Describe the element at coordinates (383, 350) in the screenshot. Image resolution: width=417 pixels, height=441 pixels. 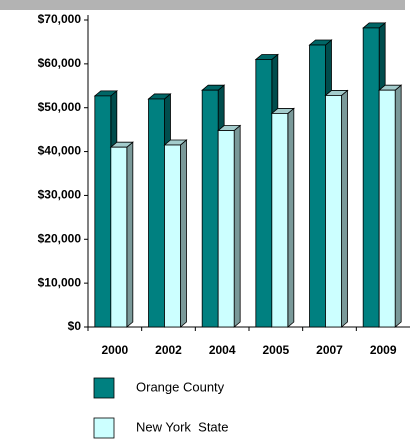
I see `x-tick-label: 2009` at that location.